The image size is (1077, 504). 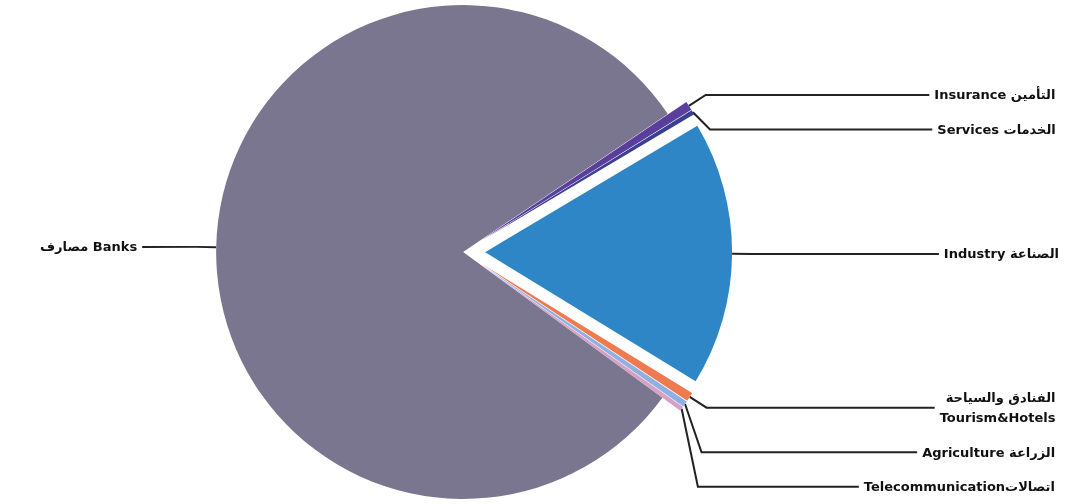 What do you see at coordinates (989, 452) in the screenshot?
I see `slice-label: Agriculture الزراعة` at bounding box center [989, 452].